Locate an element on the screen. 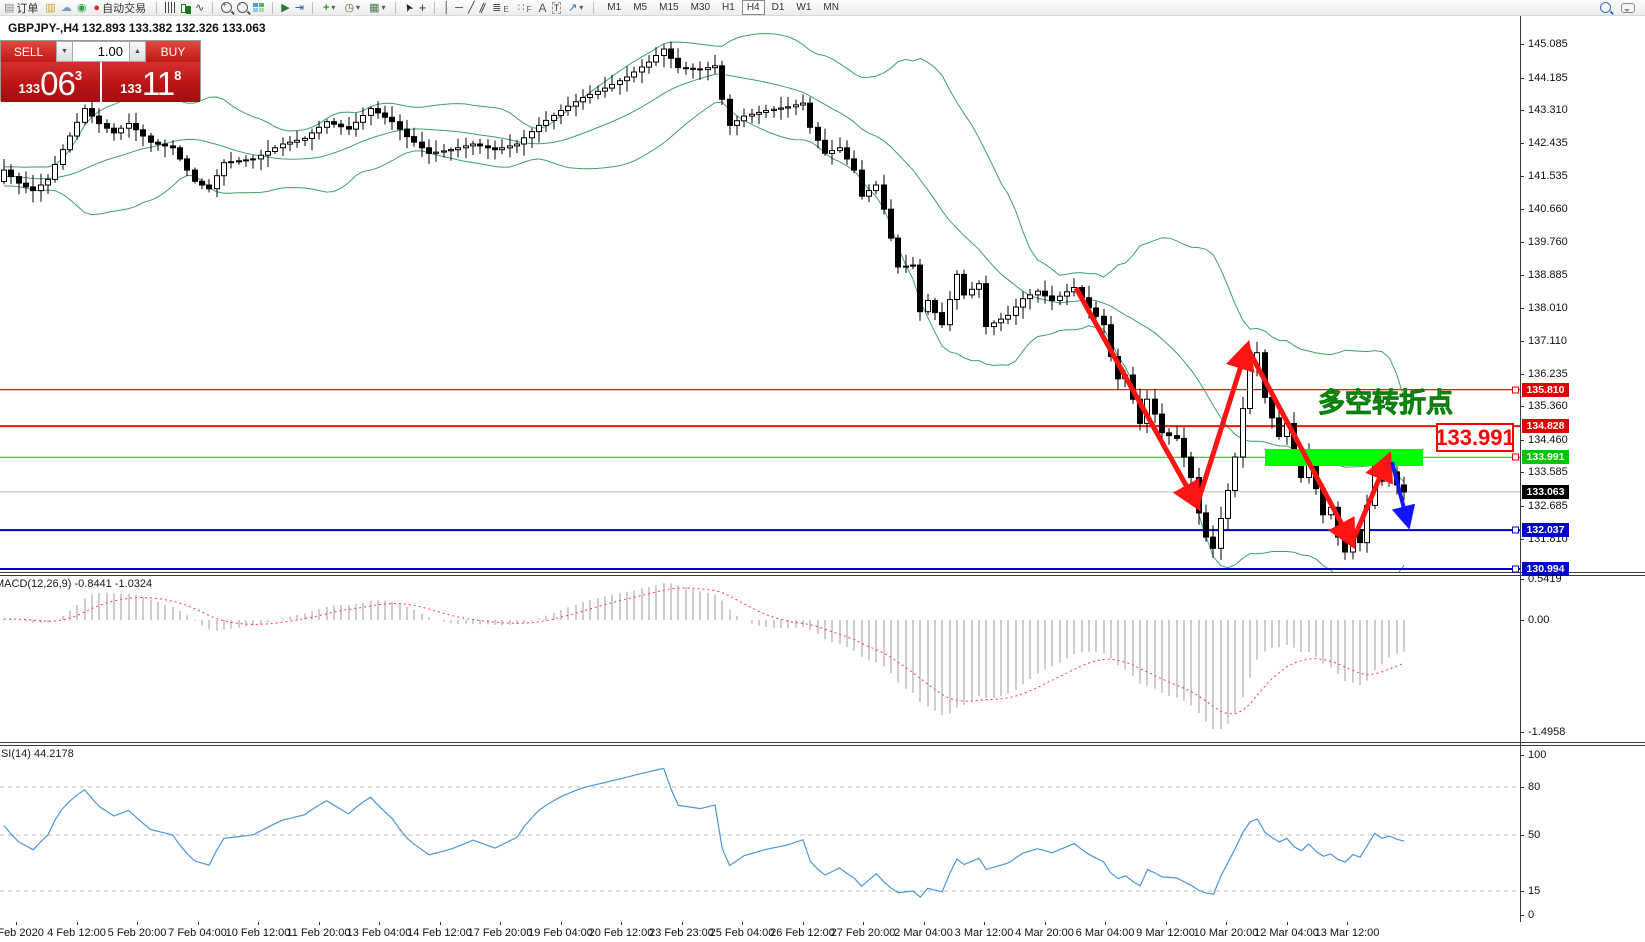 This screenshot has height=942, width=1645. clock-icon: ◷ is located at coordinates (349, 7).